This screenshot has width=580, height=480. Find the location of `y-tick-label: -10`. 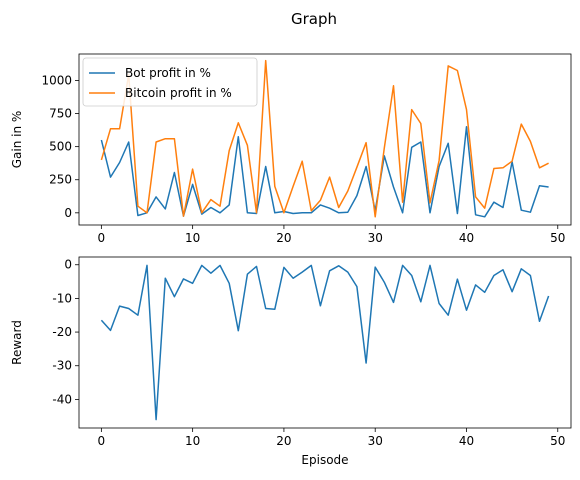

y-tick-label: -10 is located at coordinates (62, 298).